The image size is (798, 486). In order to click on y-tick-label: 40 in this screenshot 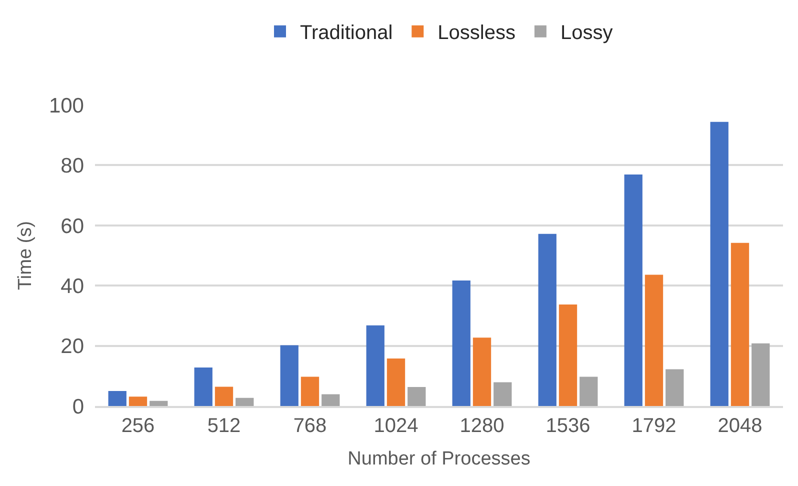, I will do `click(72, 286)`.